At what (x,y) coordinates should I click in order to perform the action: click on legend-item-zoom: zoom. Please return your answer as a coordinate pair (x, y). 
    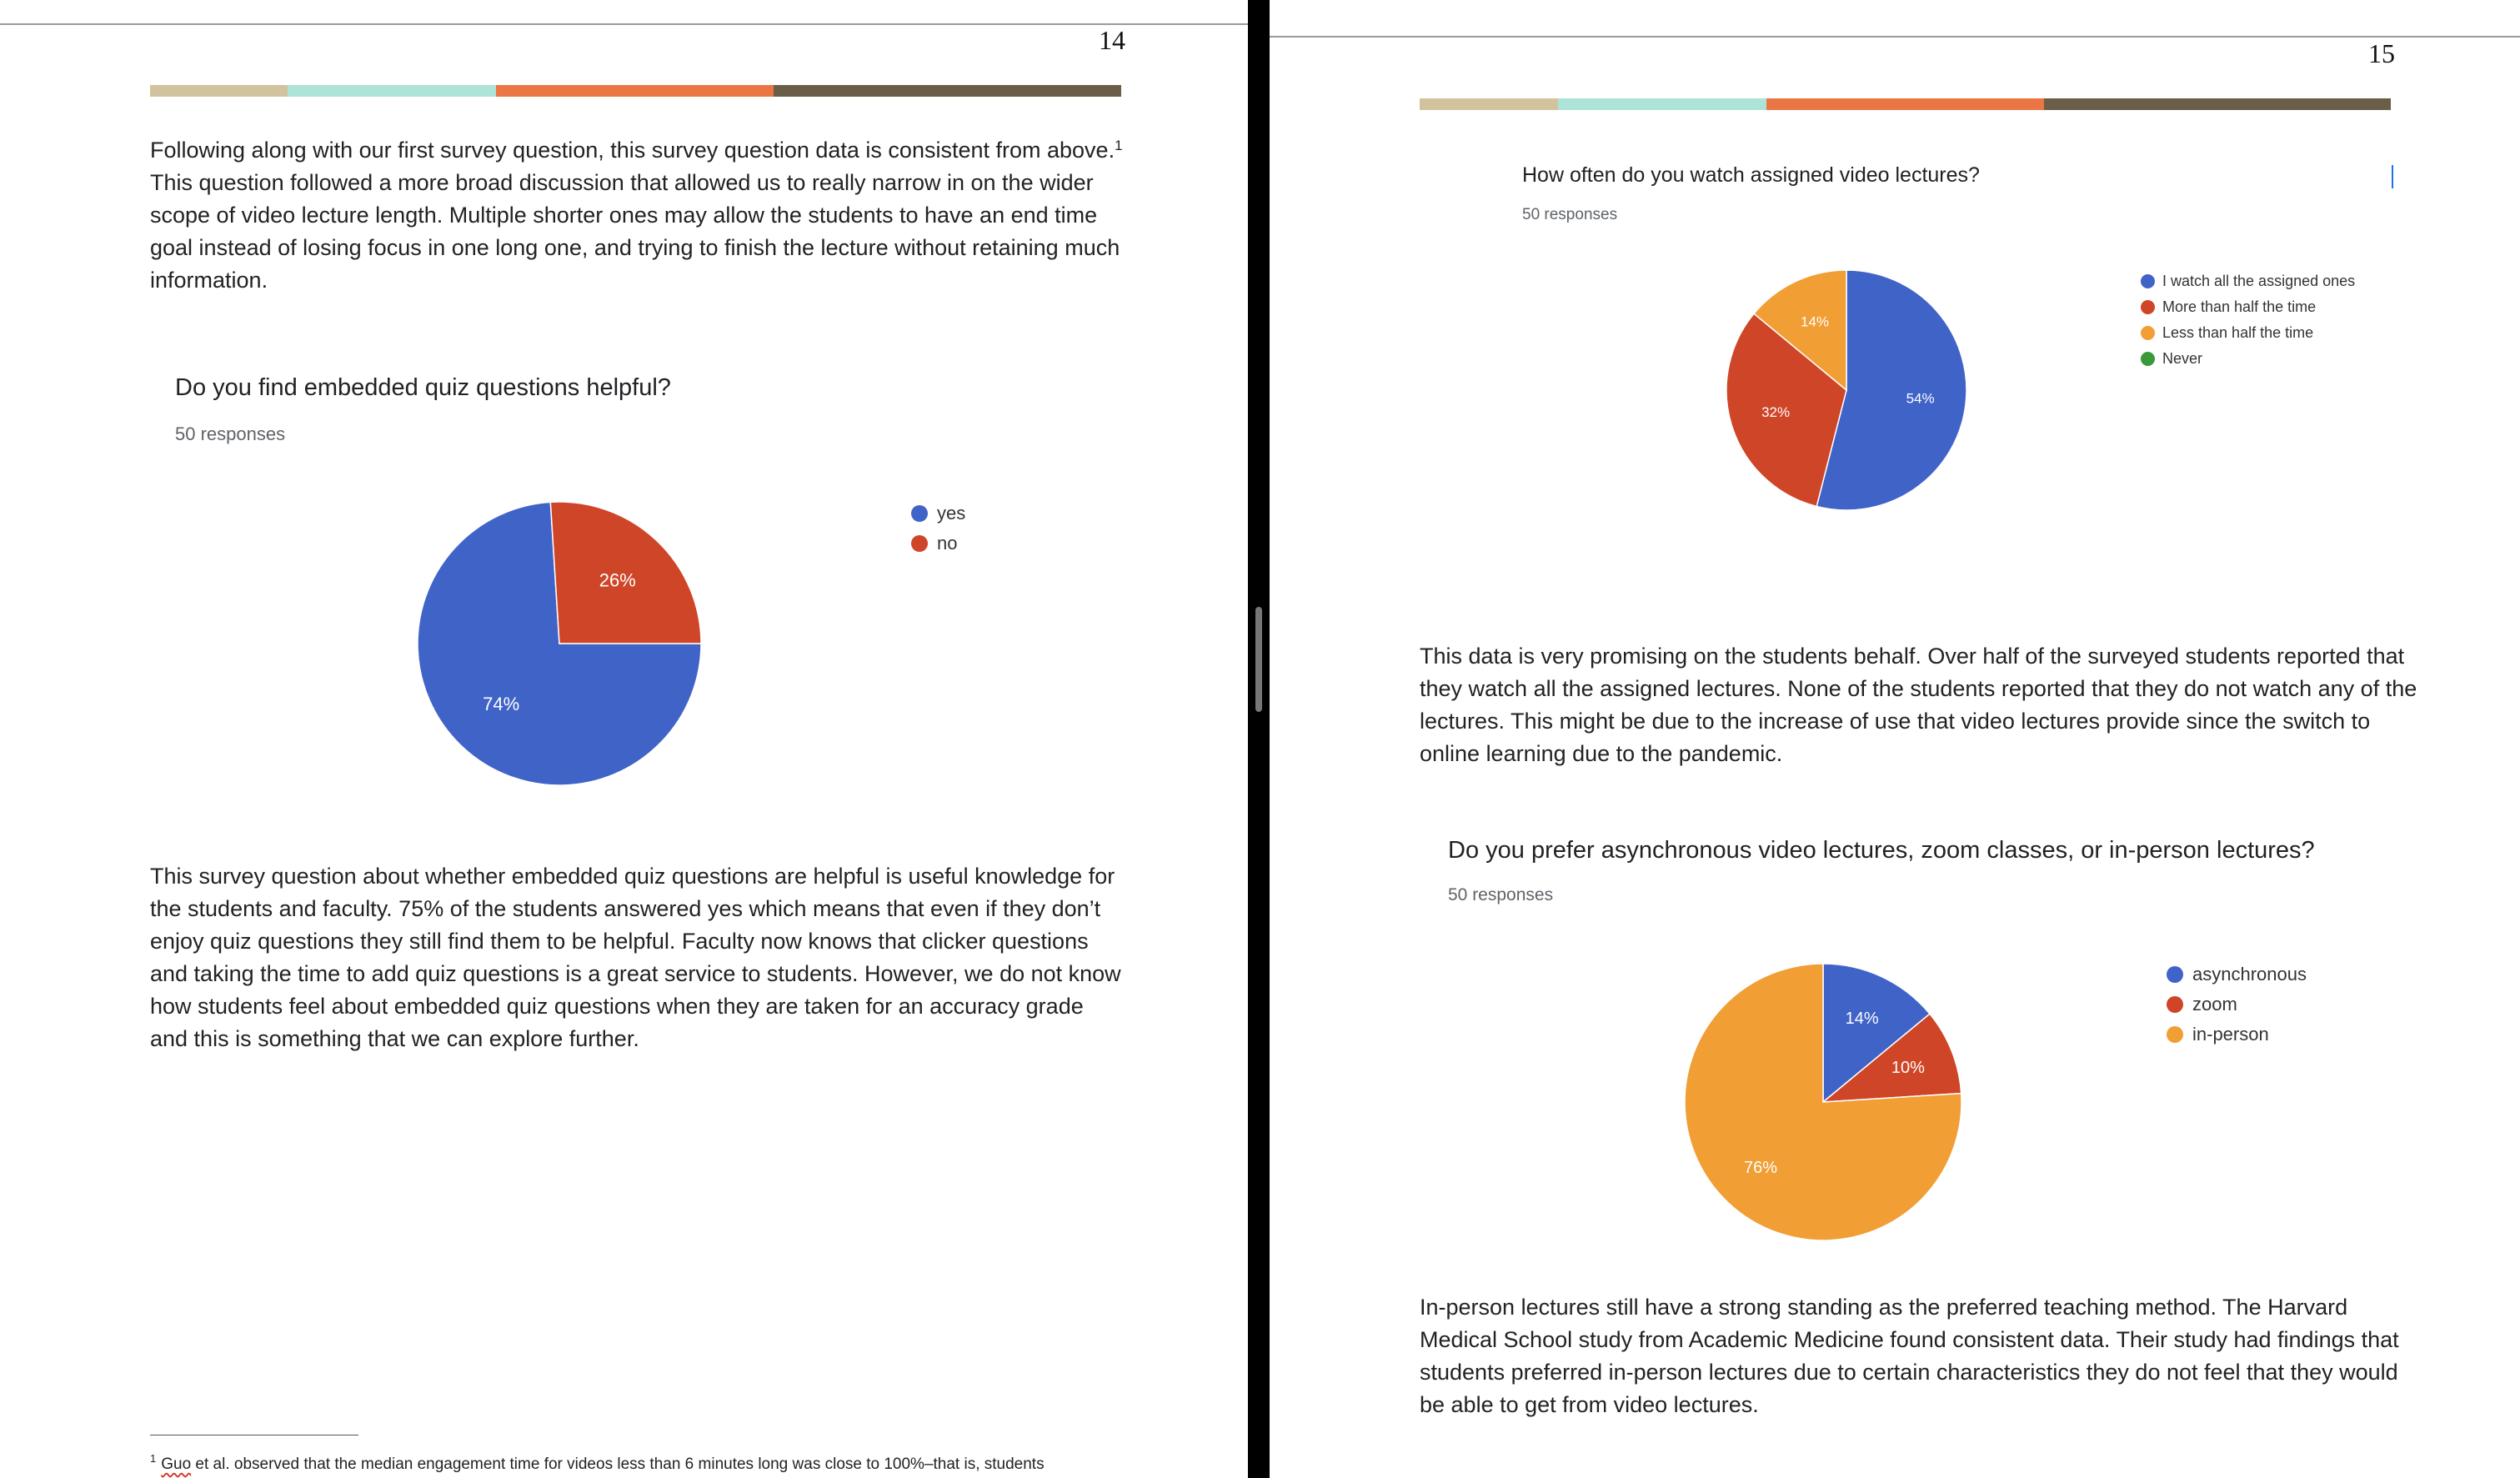
    Looking at the image, I should click on (2237, 1005).